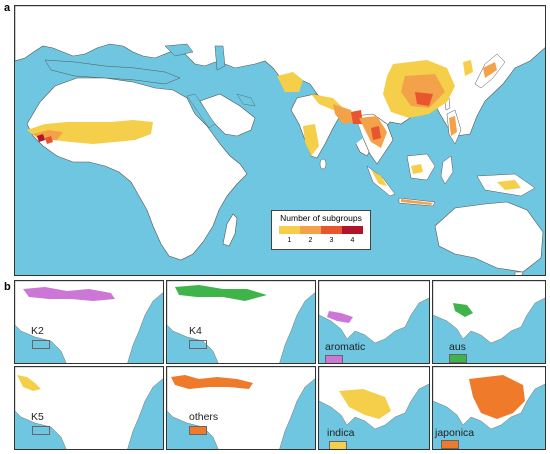 This screenshot has width=550, height=454. Describe the element at coordinates (497, 397) in the screenshot. I see `japonica-range` at that location.